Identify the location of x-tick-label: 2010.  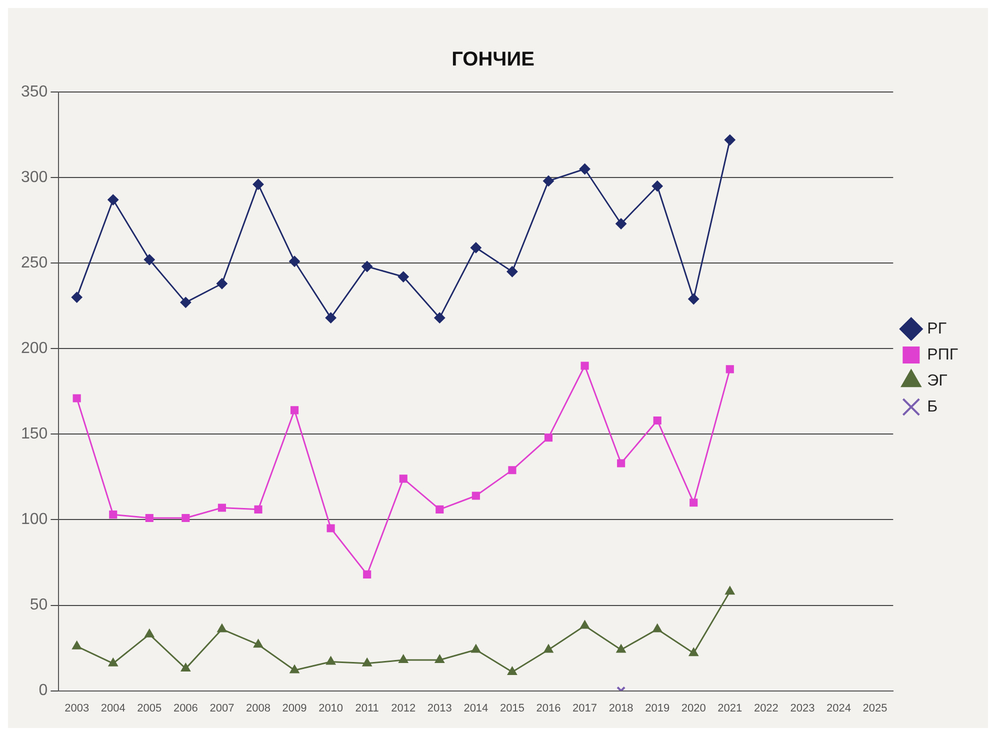
(331, 708).